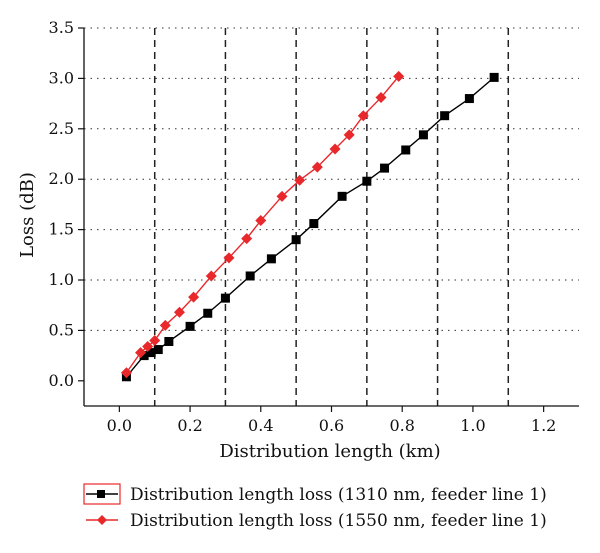 The image size is (600, 553). I want to click on y-tick-label: 1.5, so click(61, 229).